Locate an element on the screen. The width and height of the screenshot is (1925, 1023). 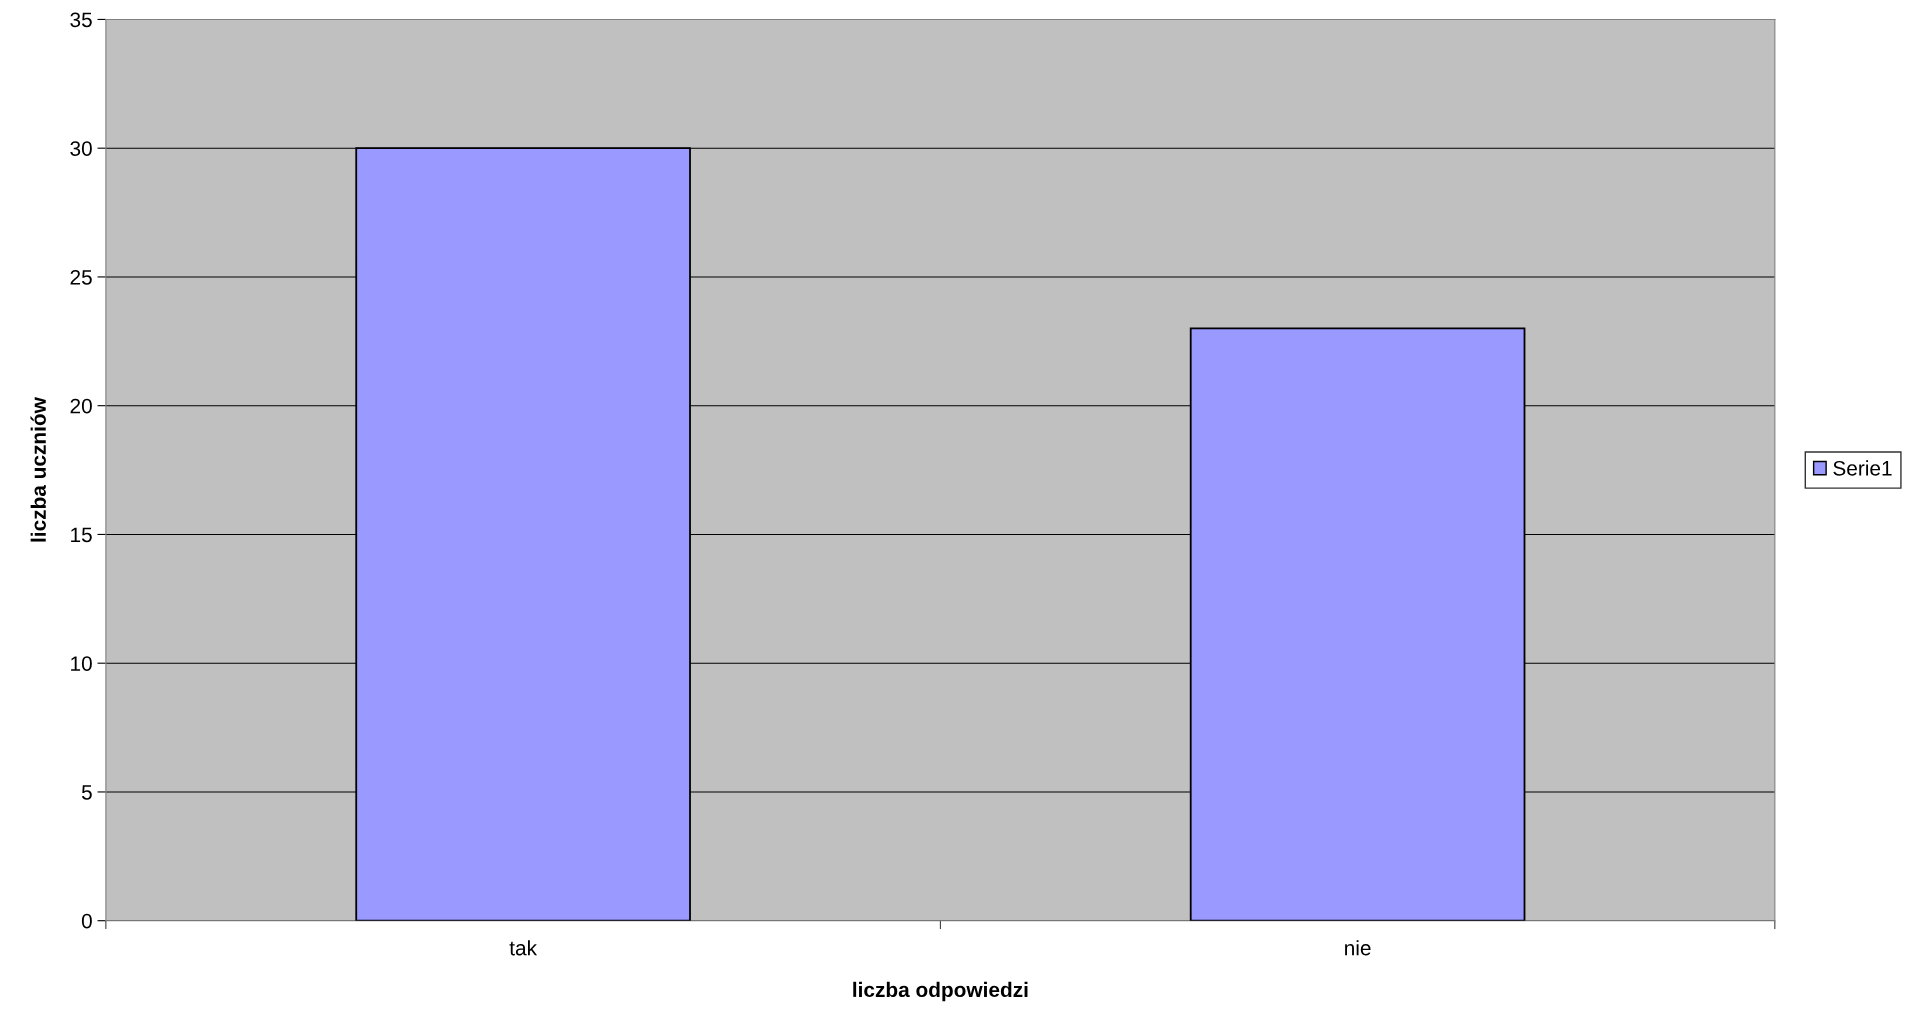
x-axis-title: liczba odpowiedzi is located at coordinates (940, 991).